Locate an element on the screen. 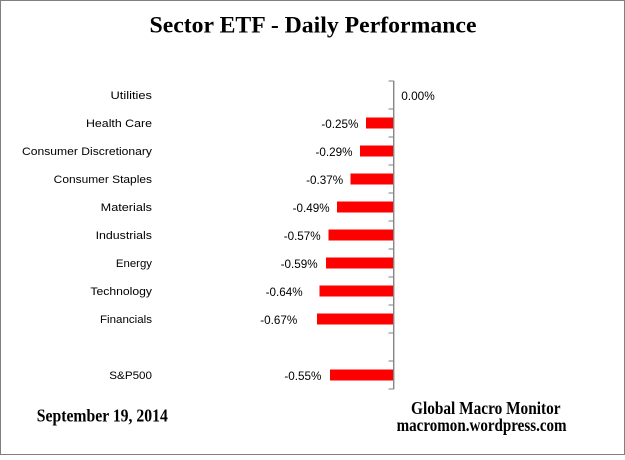 This screenshot has height=460, width=625. svg-text: macromon.wordpress.com is located at coordinates (482, 425).